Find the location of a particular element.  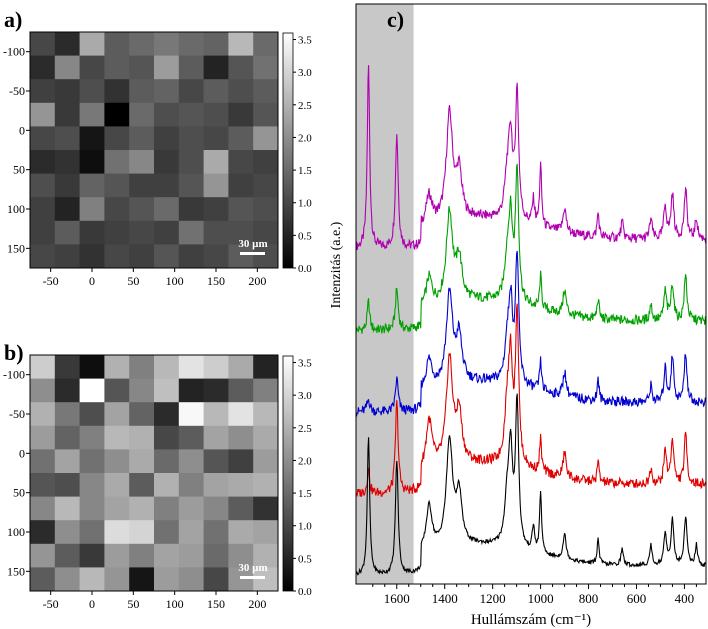

x-axis-c: 1600 1400 1200 1000 800 600 400 is located at coordinates (534, 595).